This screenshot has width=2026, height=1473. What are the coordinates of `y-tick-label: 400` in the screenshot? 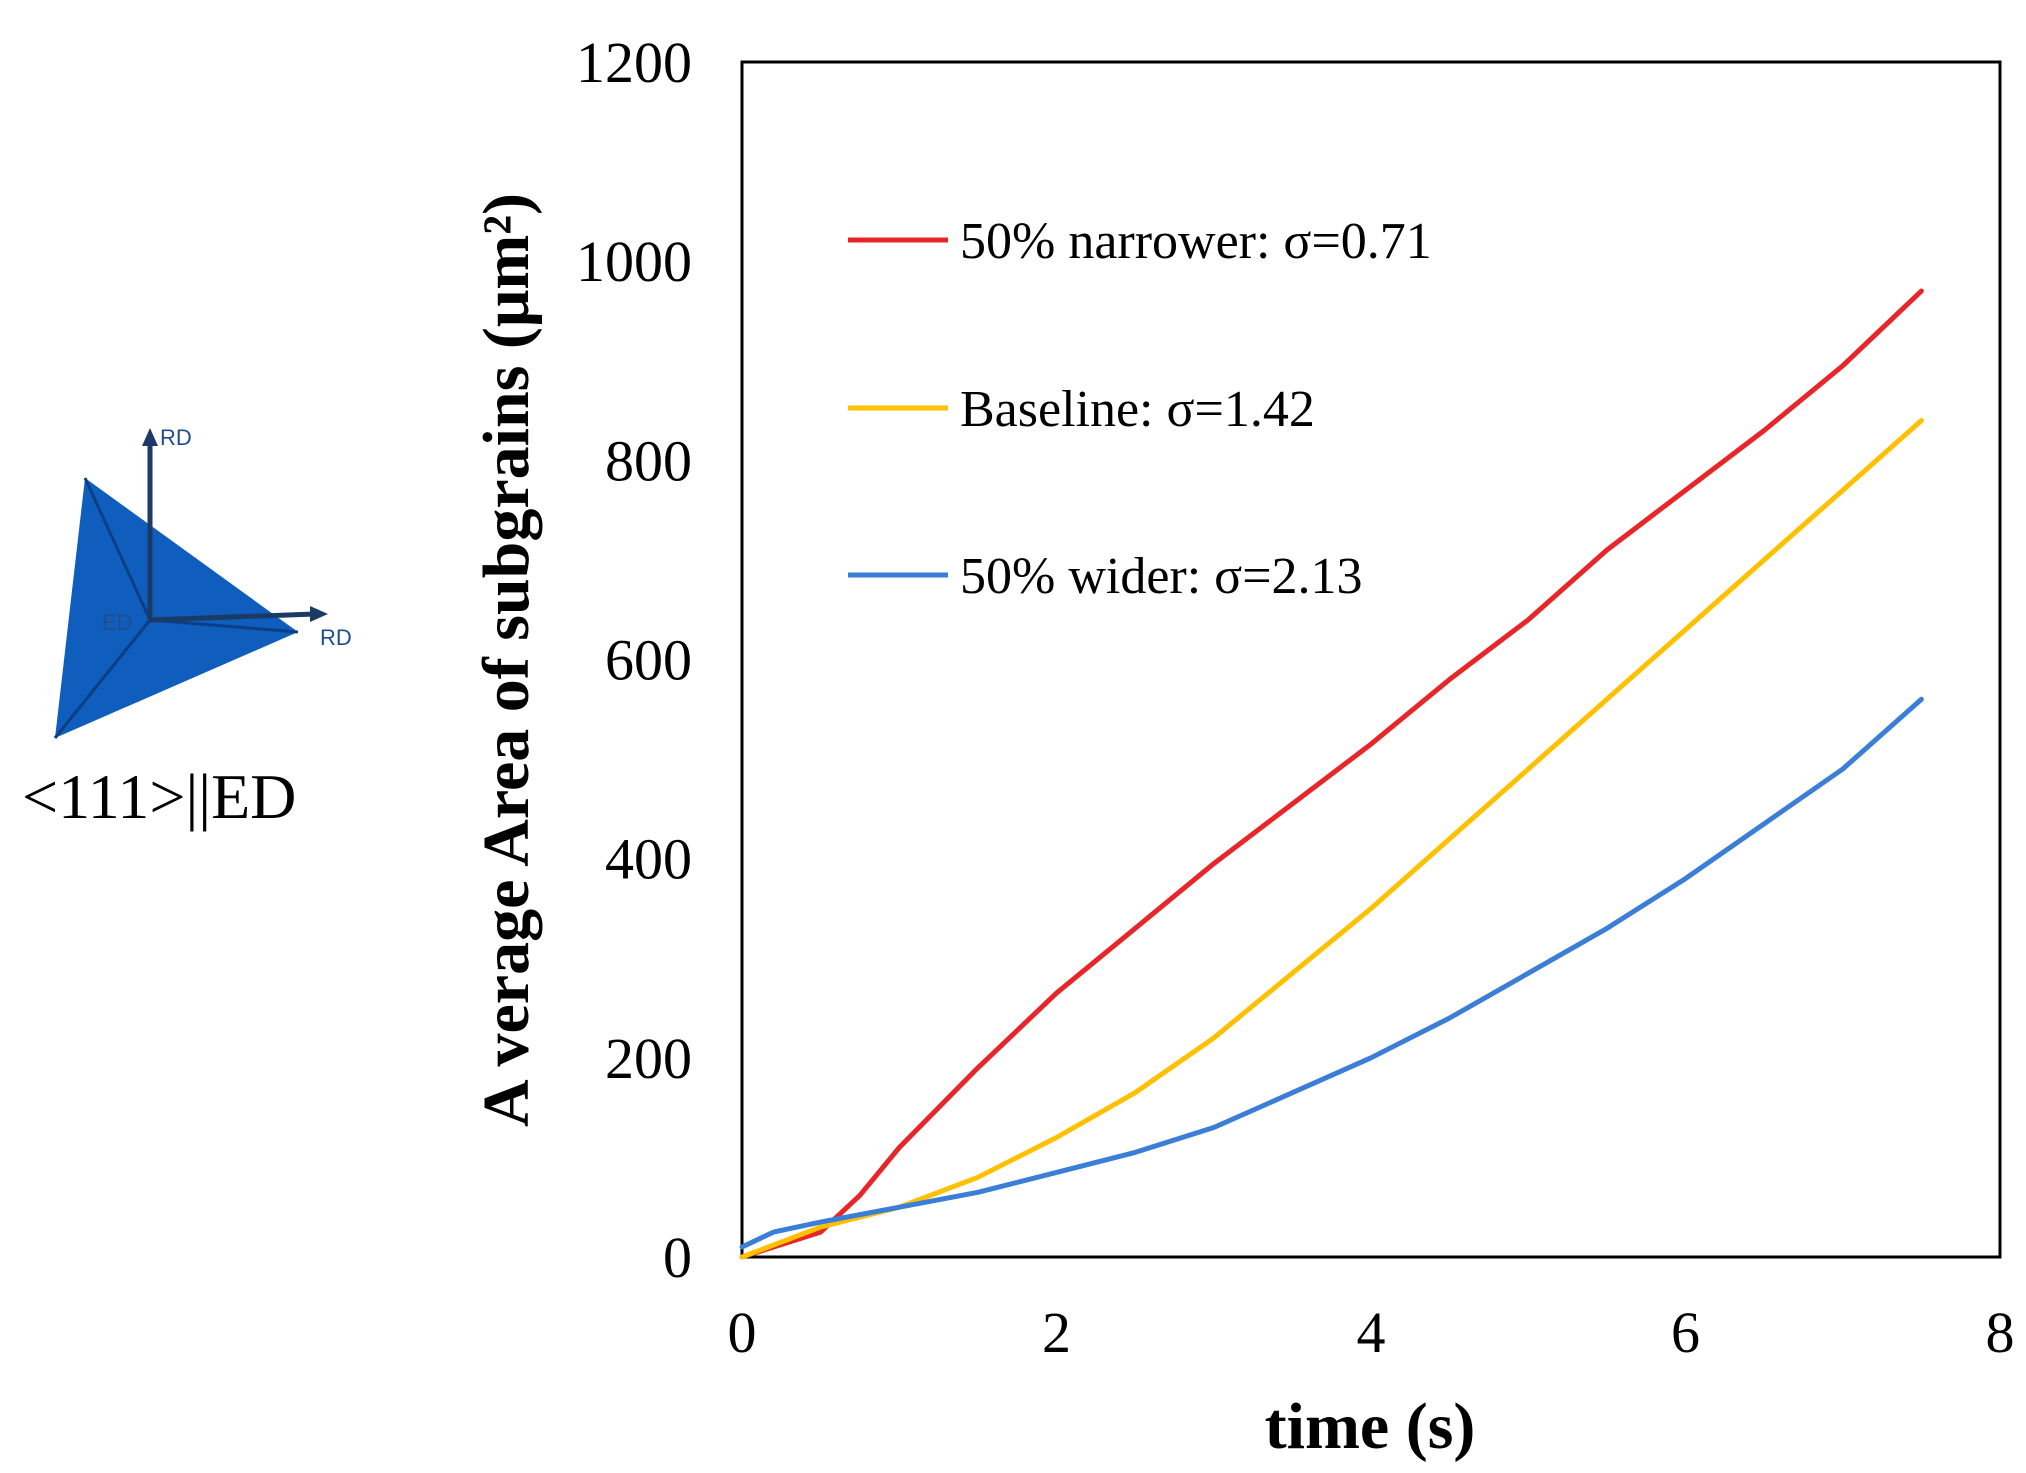 It's located at (648, 859).